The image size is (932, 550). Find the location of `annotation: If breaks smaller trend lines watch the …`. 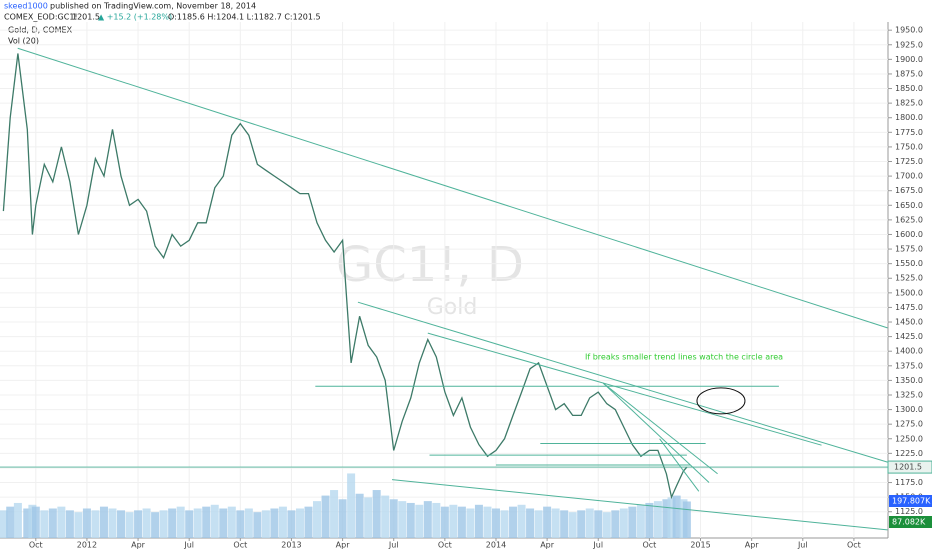

annotation: If breaks smaller trend lines watch the … is located at coordinates (684, 357).